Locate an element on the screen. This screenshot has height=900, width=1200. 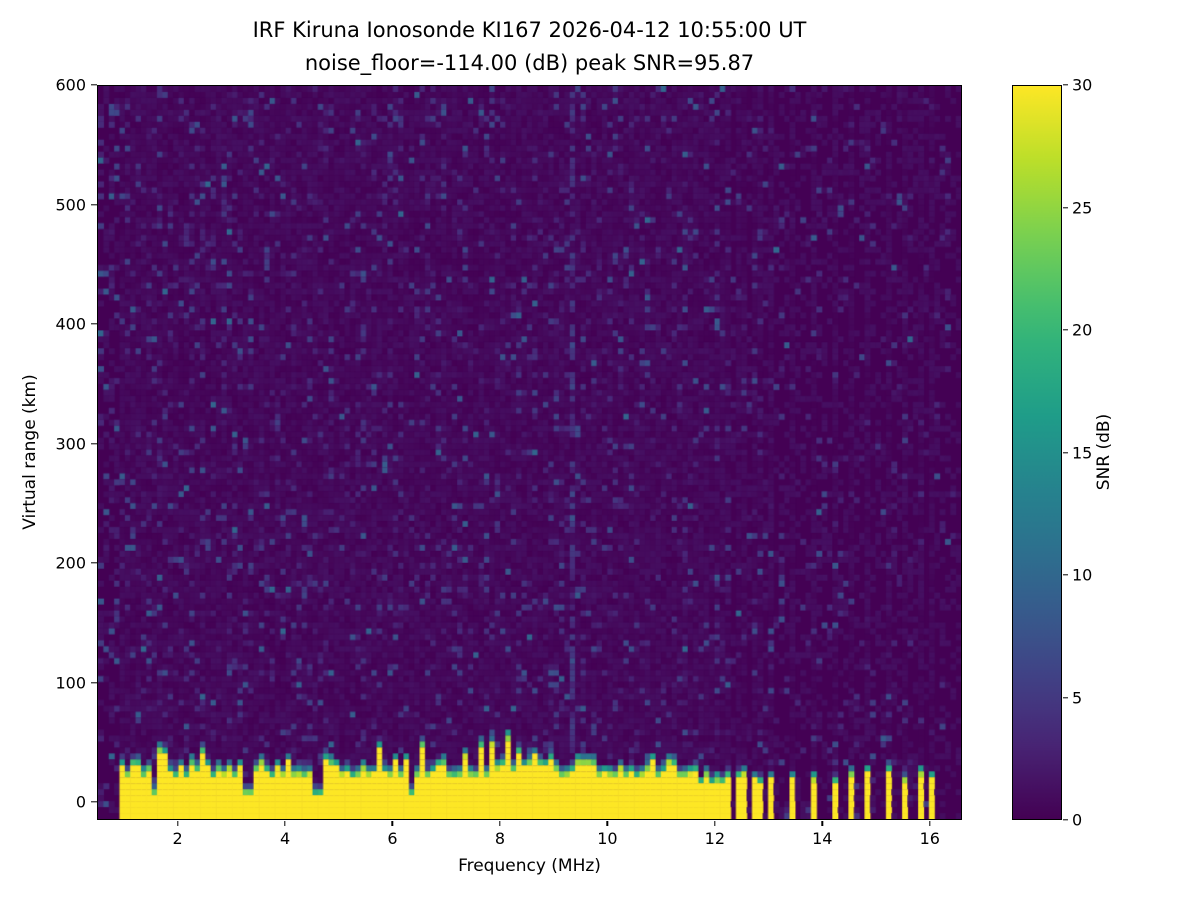
y-tick-label: 0 is located at coordinates (80, 802).